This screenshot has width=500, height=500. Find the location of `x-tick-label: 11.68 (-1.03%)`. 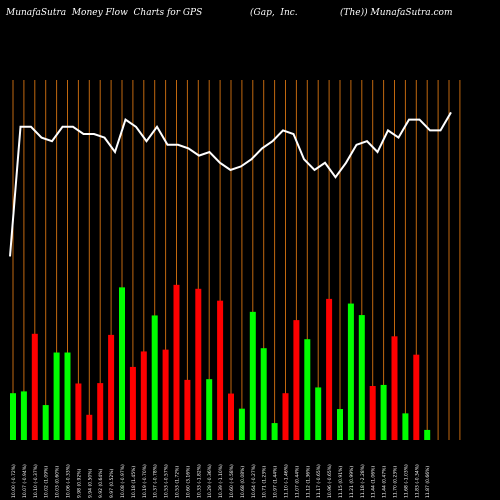

x-tick-label: 11.68 (-1.03%) is located at coordinates (406, 481).